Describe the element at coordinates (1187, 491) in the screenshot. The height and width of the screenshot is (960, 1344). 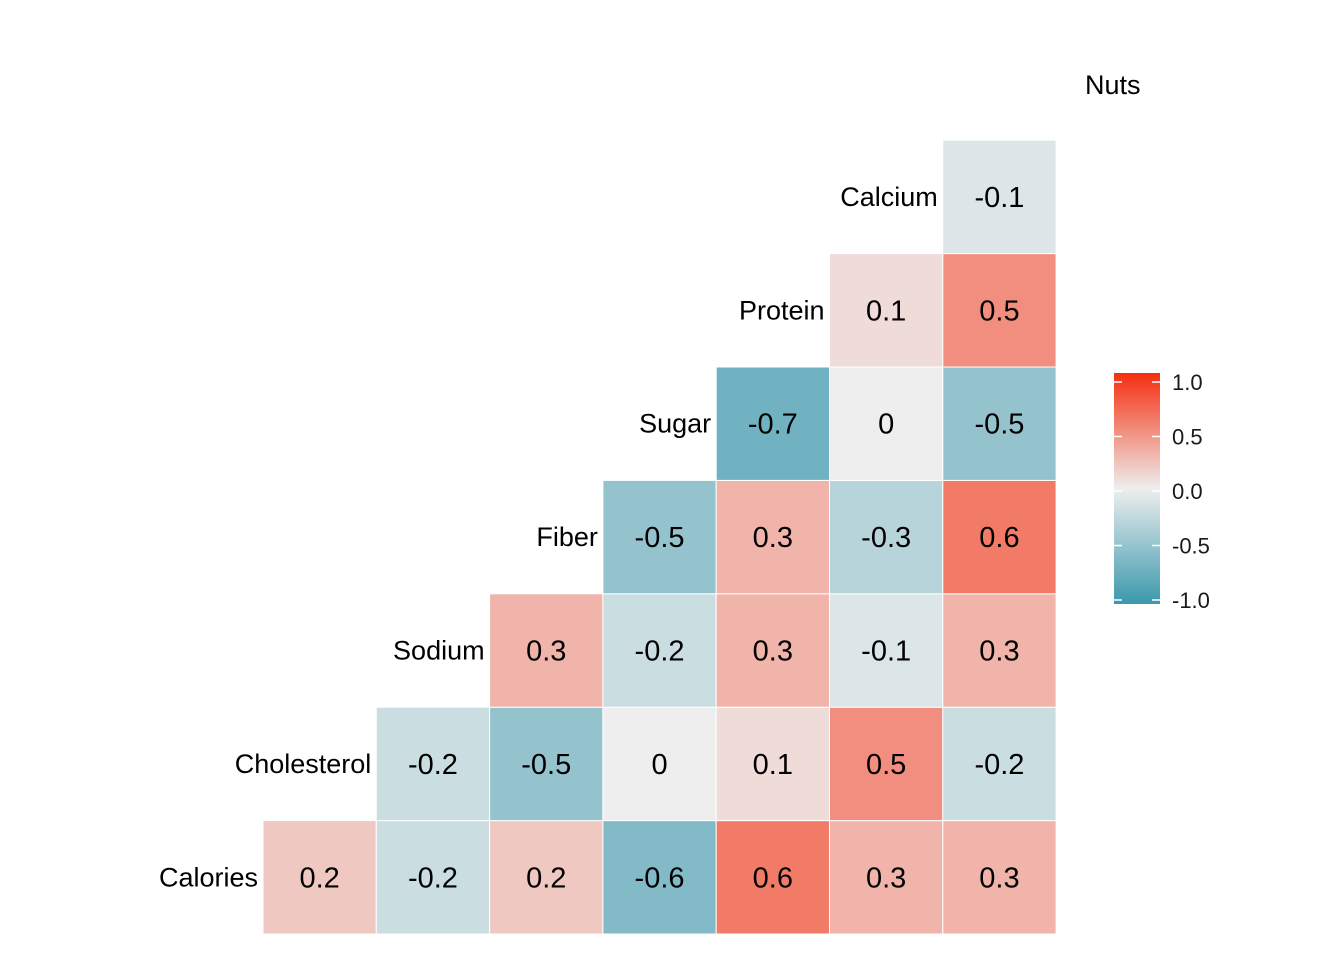
I see `legend-tick-label: 0.0` at that location.